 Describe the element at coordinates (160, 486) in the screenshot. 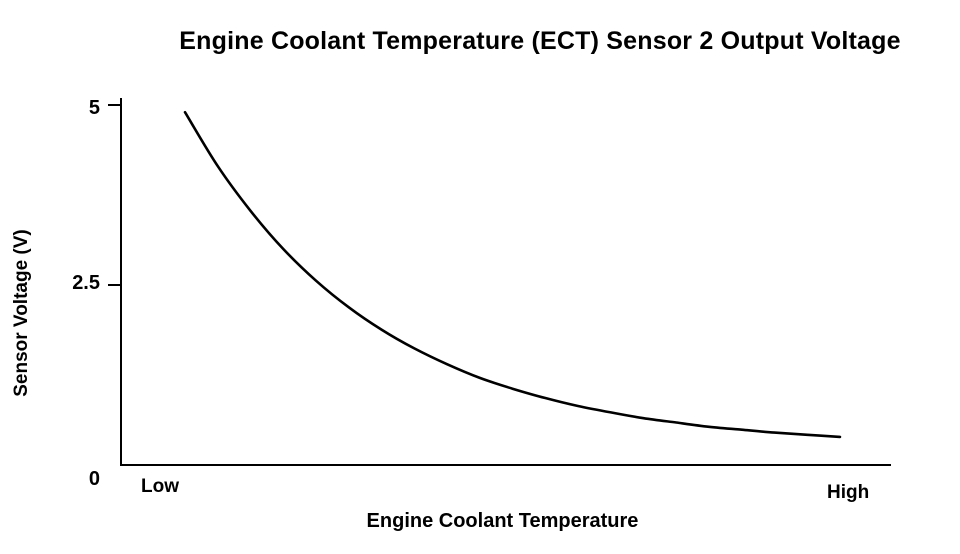

I see `x-tick-label-low: Low` at that location.